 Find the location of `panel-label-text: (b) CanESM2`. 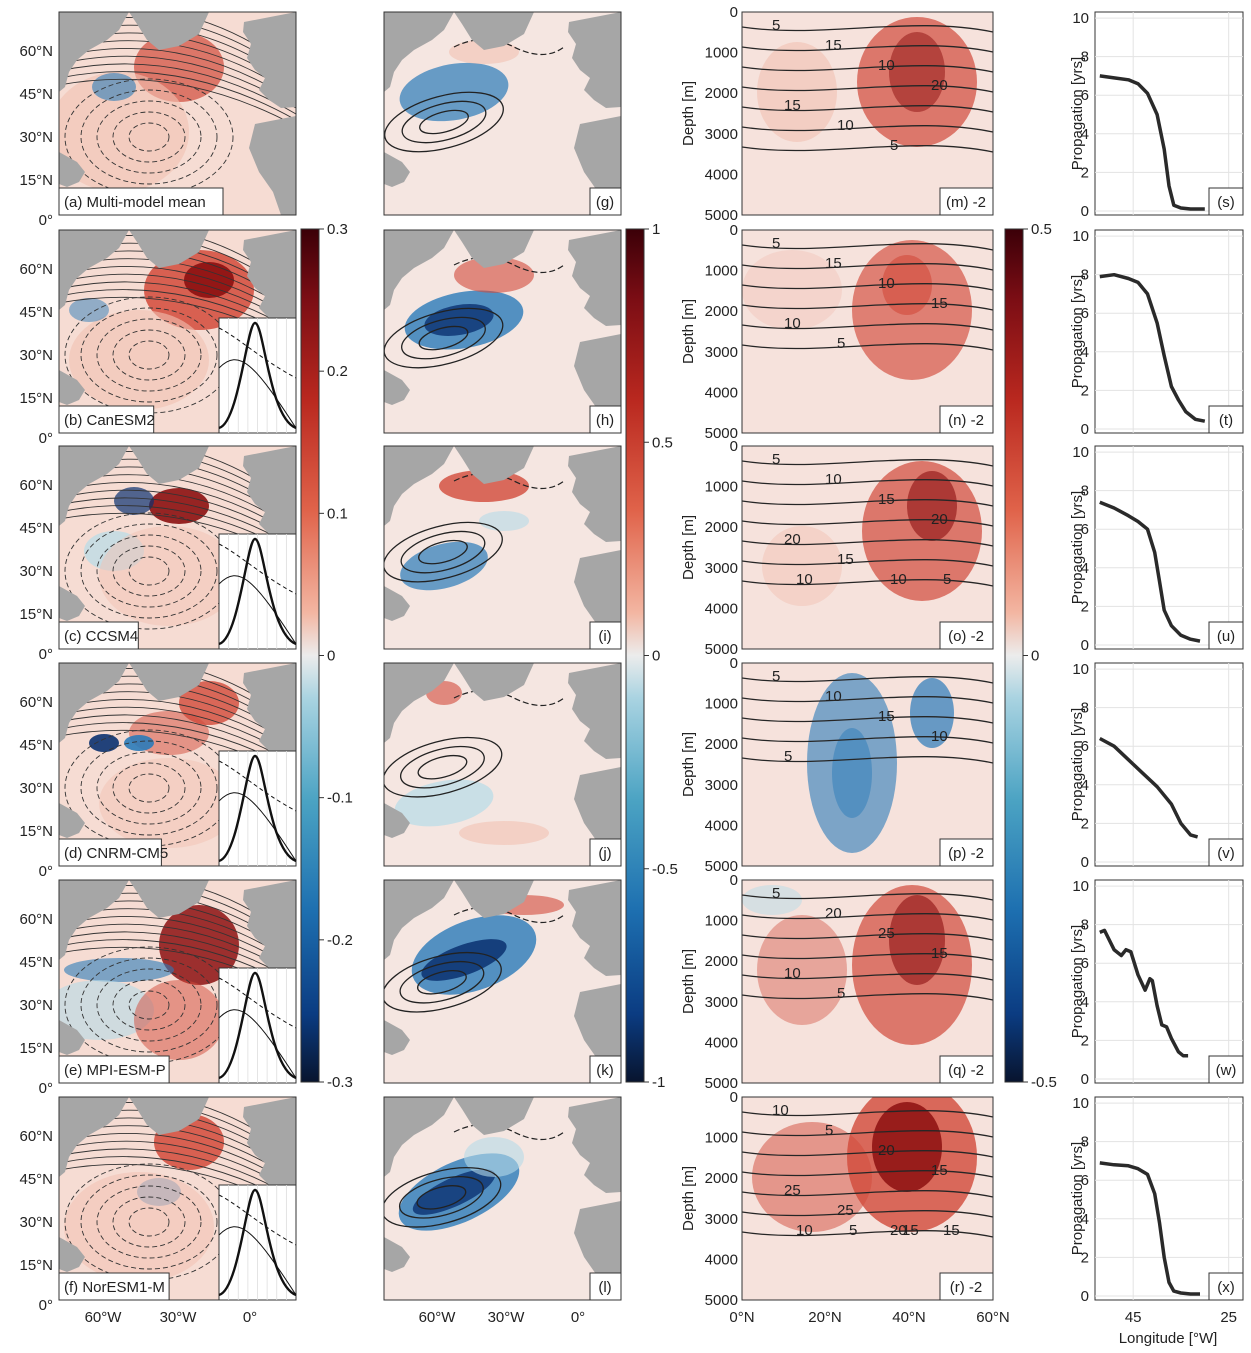

panel-label-text: (b) CanESM2 is located at coordinates (109, 420).